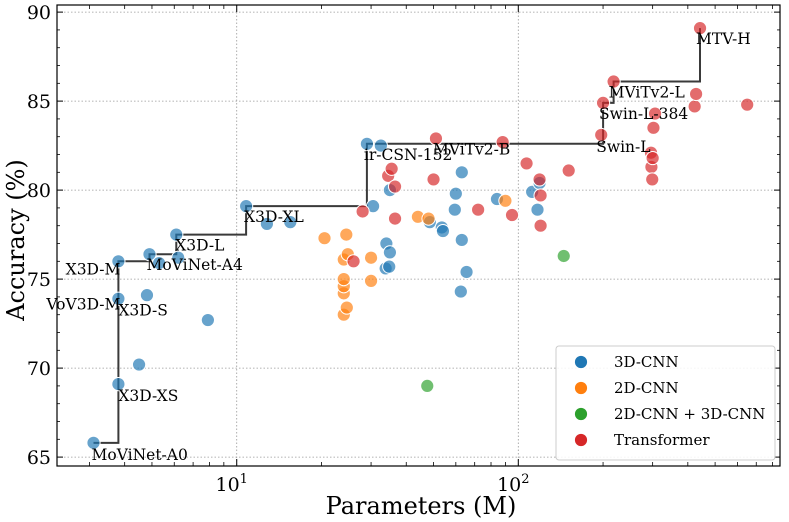 The width and height of the screenshot is (789, 522). Describe the element at coordinates (647, 93) in the screenshot. I see `point-annotation: MViTv2-L` at that location.